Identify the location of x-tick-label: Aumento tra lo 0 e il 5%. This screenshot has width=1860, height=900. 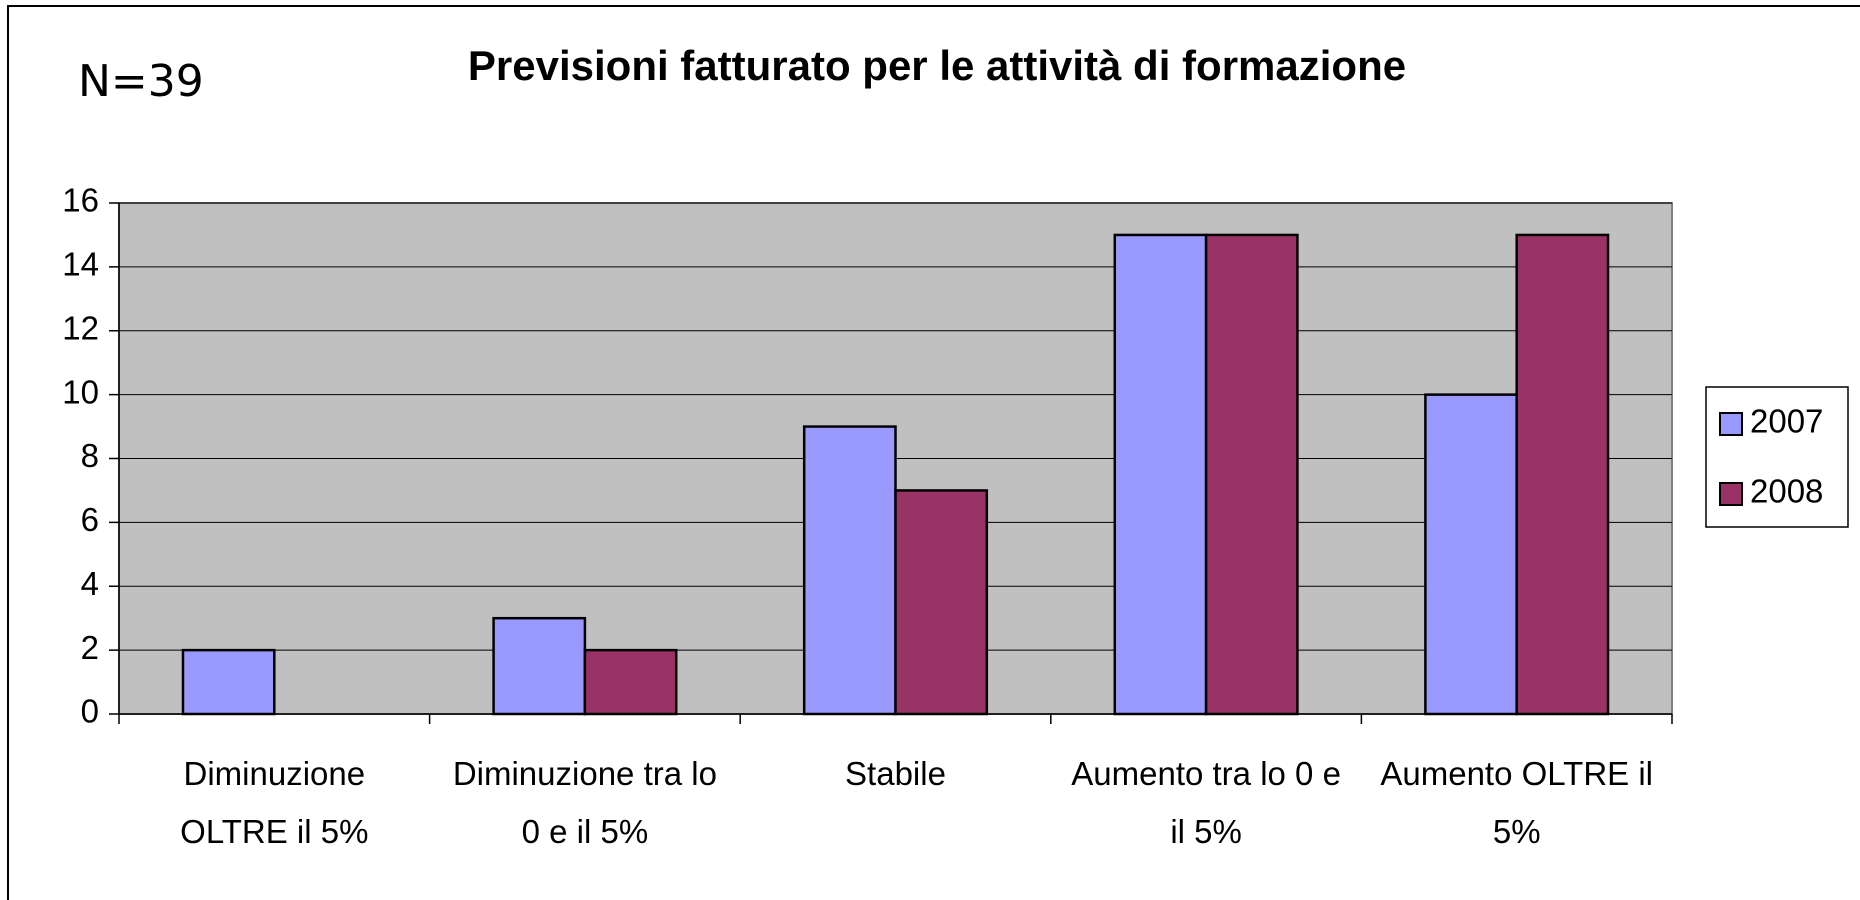
(1206, 802).